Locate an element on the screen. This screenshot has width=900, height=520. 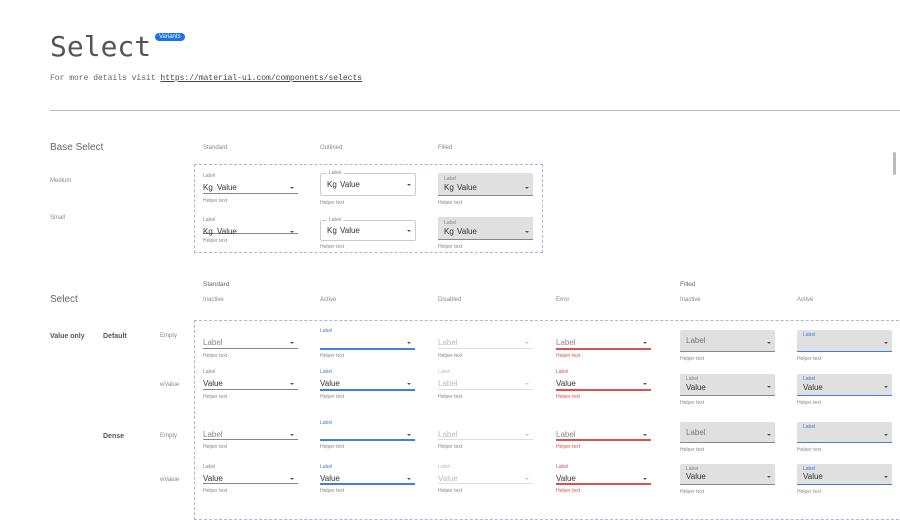
filled-box: Label Kg Value is located at coordinates (485, 184).